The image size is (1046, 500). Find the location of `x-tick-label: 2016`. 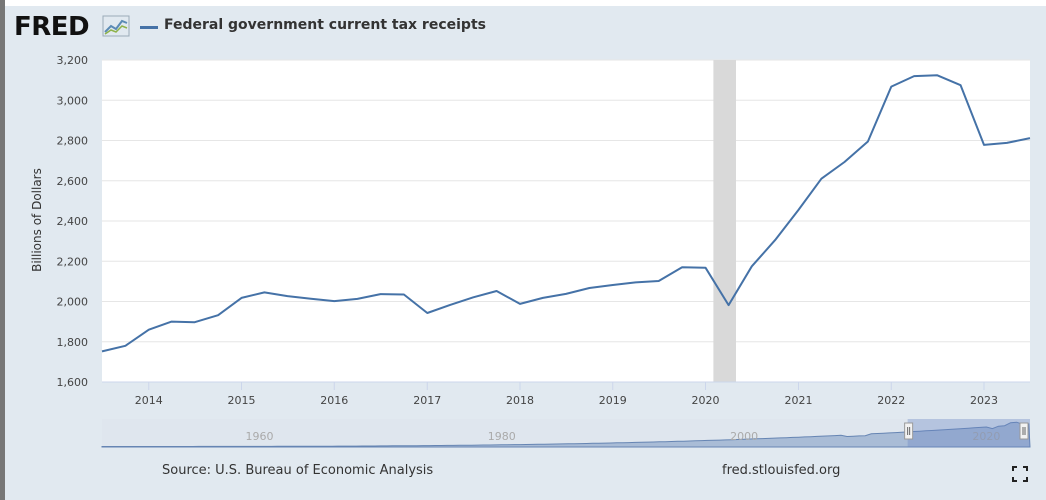

x-tick-label: 2016 is located at coordinates (334, 400).